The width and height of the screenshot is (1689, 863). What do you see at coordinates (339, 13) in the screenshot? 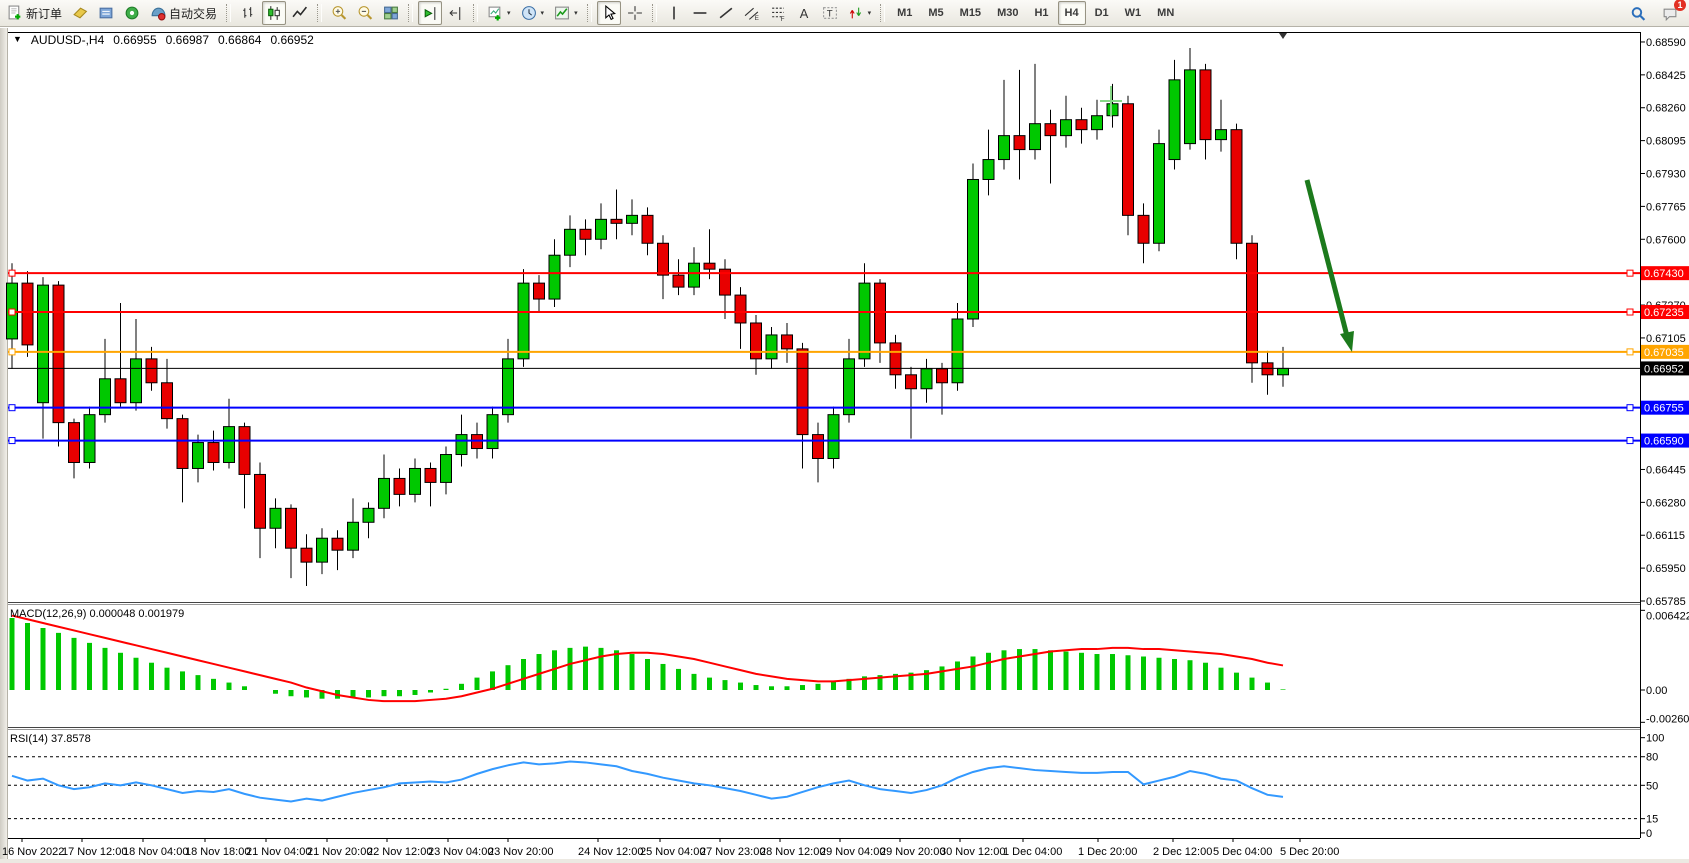
I see `zoom-in-button` at bounding box center [339, 13].